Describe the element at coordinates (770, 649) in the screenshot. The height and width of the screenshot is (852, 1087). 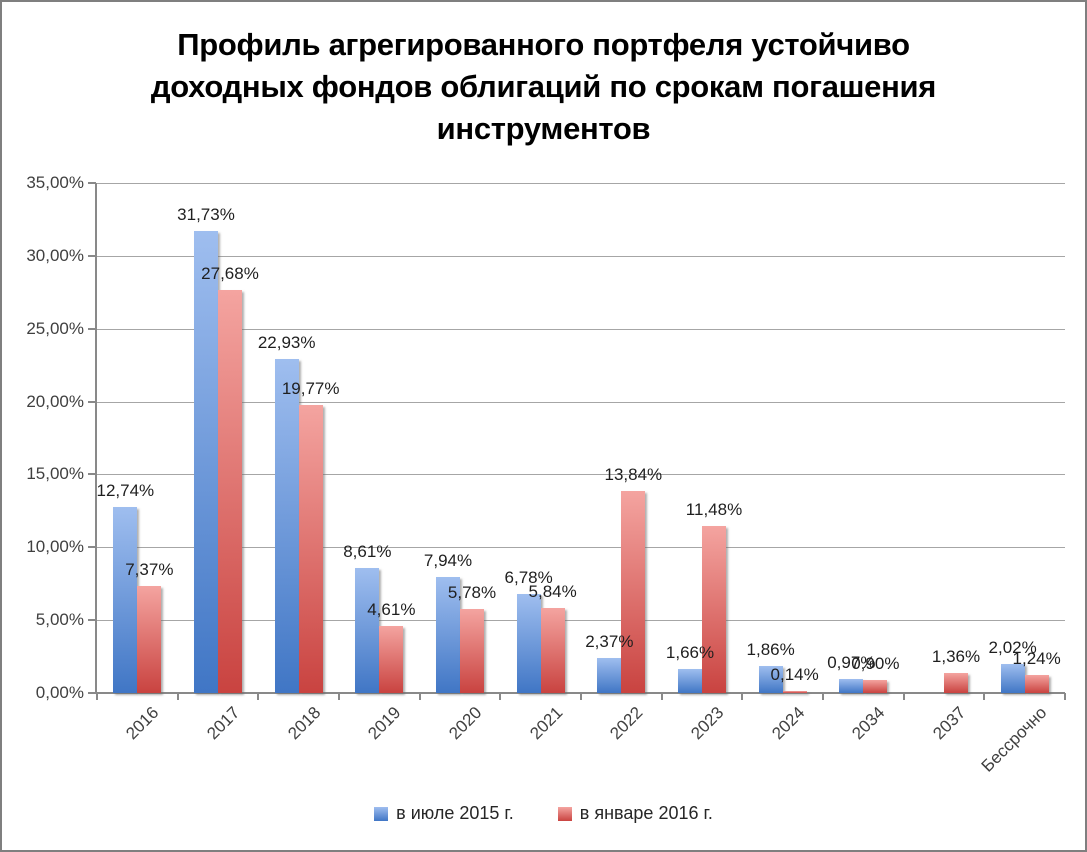
I see `bar-label-july-2015-2024: 1,86%` at that location.